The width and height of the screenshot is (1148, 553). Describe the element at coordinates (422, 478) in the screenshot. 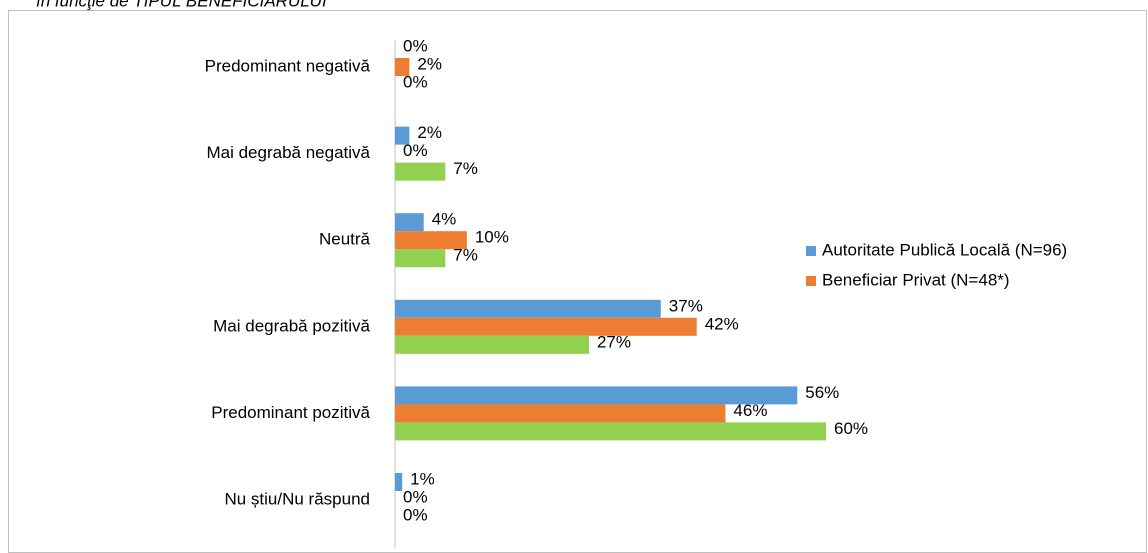

I see `value-label: 1%` at that location.